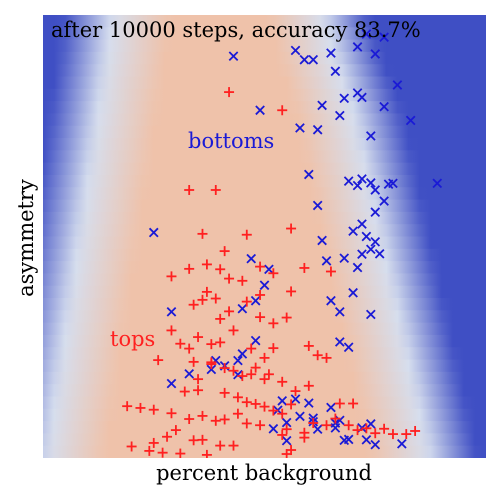 The width and height of the screenshot is (500, 500). What do you see at coordinates (231, 141) in the screenshot?
I see `annotation-bottoms: bottoms` at bounding box center [231, 141].